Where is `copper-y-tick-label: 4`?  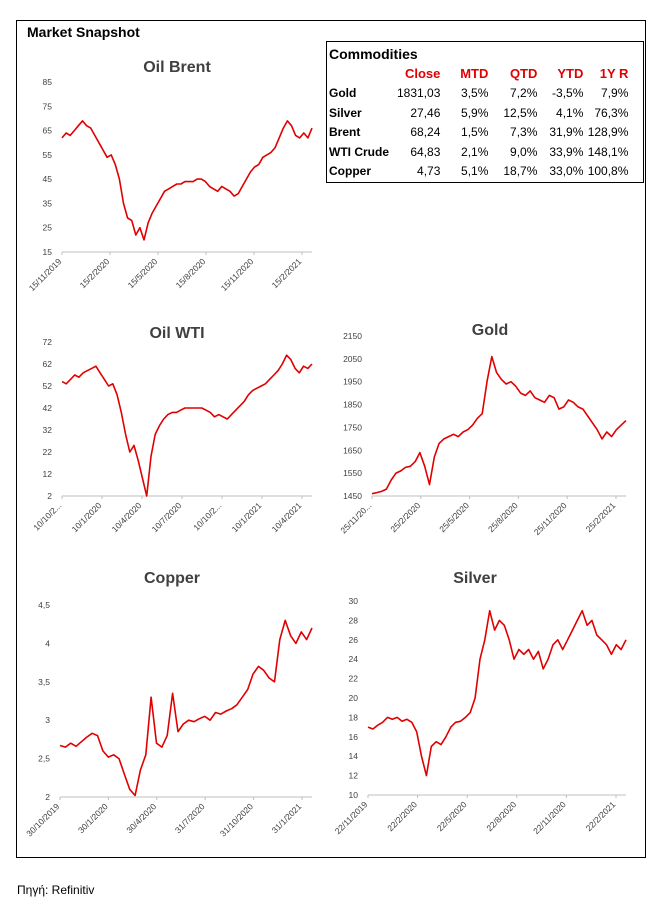 copper-y-tick-label: 4 is located at coordinates (47, 643).